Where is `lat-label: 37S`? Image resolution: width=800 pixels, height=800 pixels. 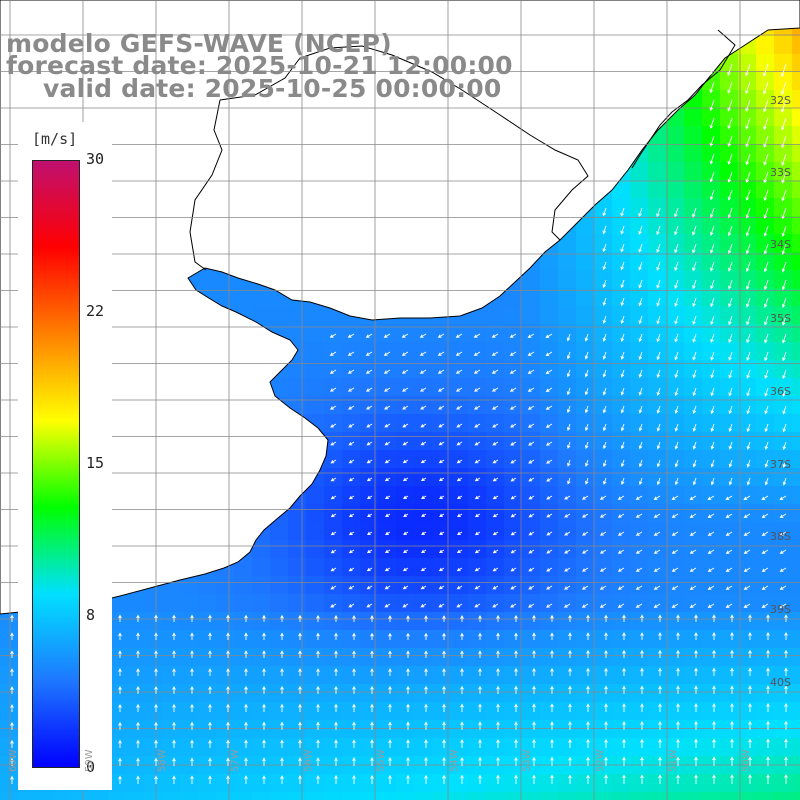 lat-label: 37S is located at coordinates (780, 464).